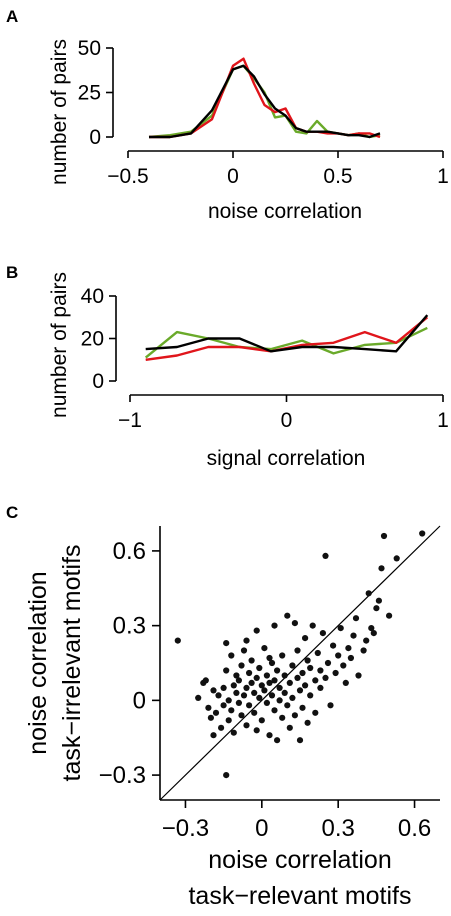 Image resolution: width=451 pixels, height=916 pixels. What do you see at coordinates (129, 626) in the screenshot?
I see `y-tick-label: 0.3` at bounding box center [129, 626].